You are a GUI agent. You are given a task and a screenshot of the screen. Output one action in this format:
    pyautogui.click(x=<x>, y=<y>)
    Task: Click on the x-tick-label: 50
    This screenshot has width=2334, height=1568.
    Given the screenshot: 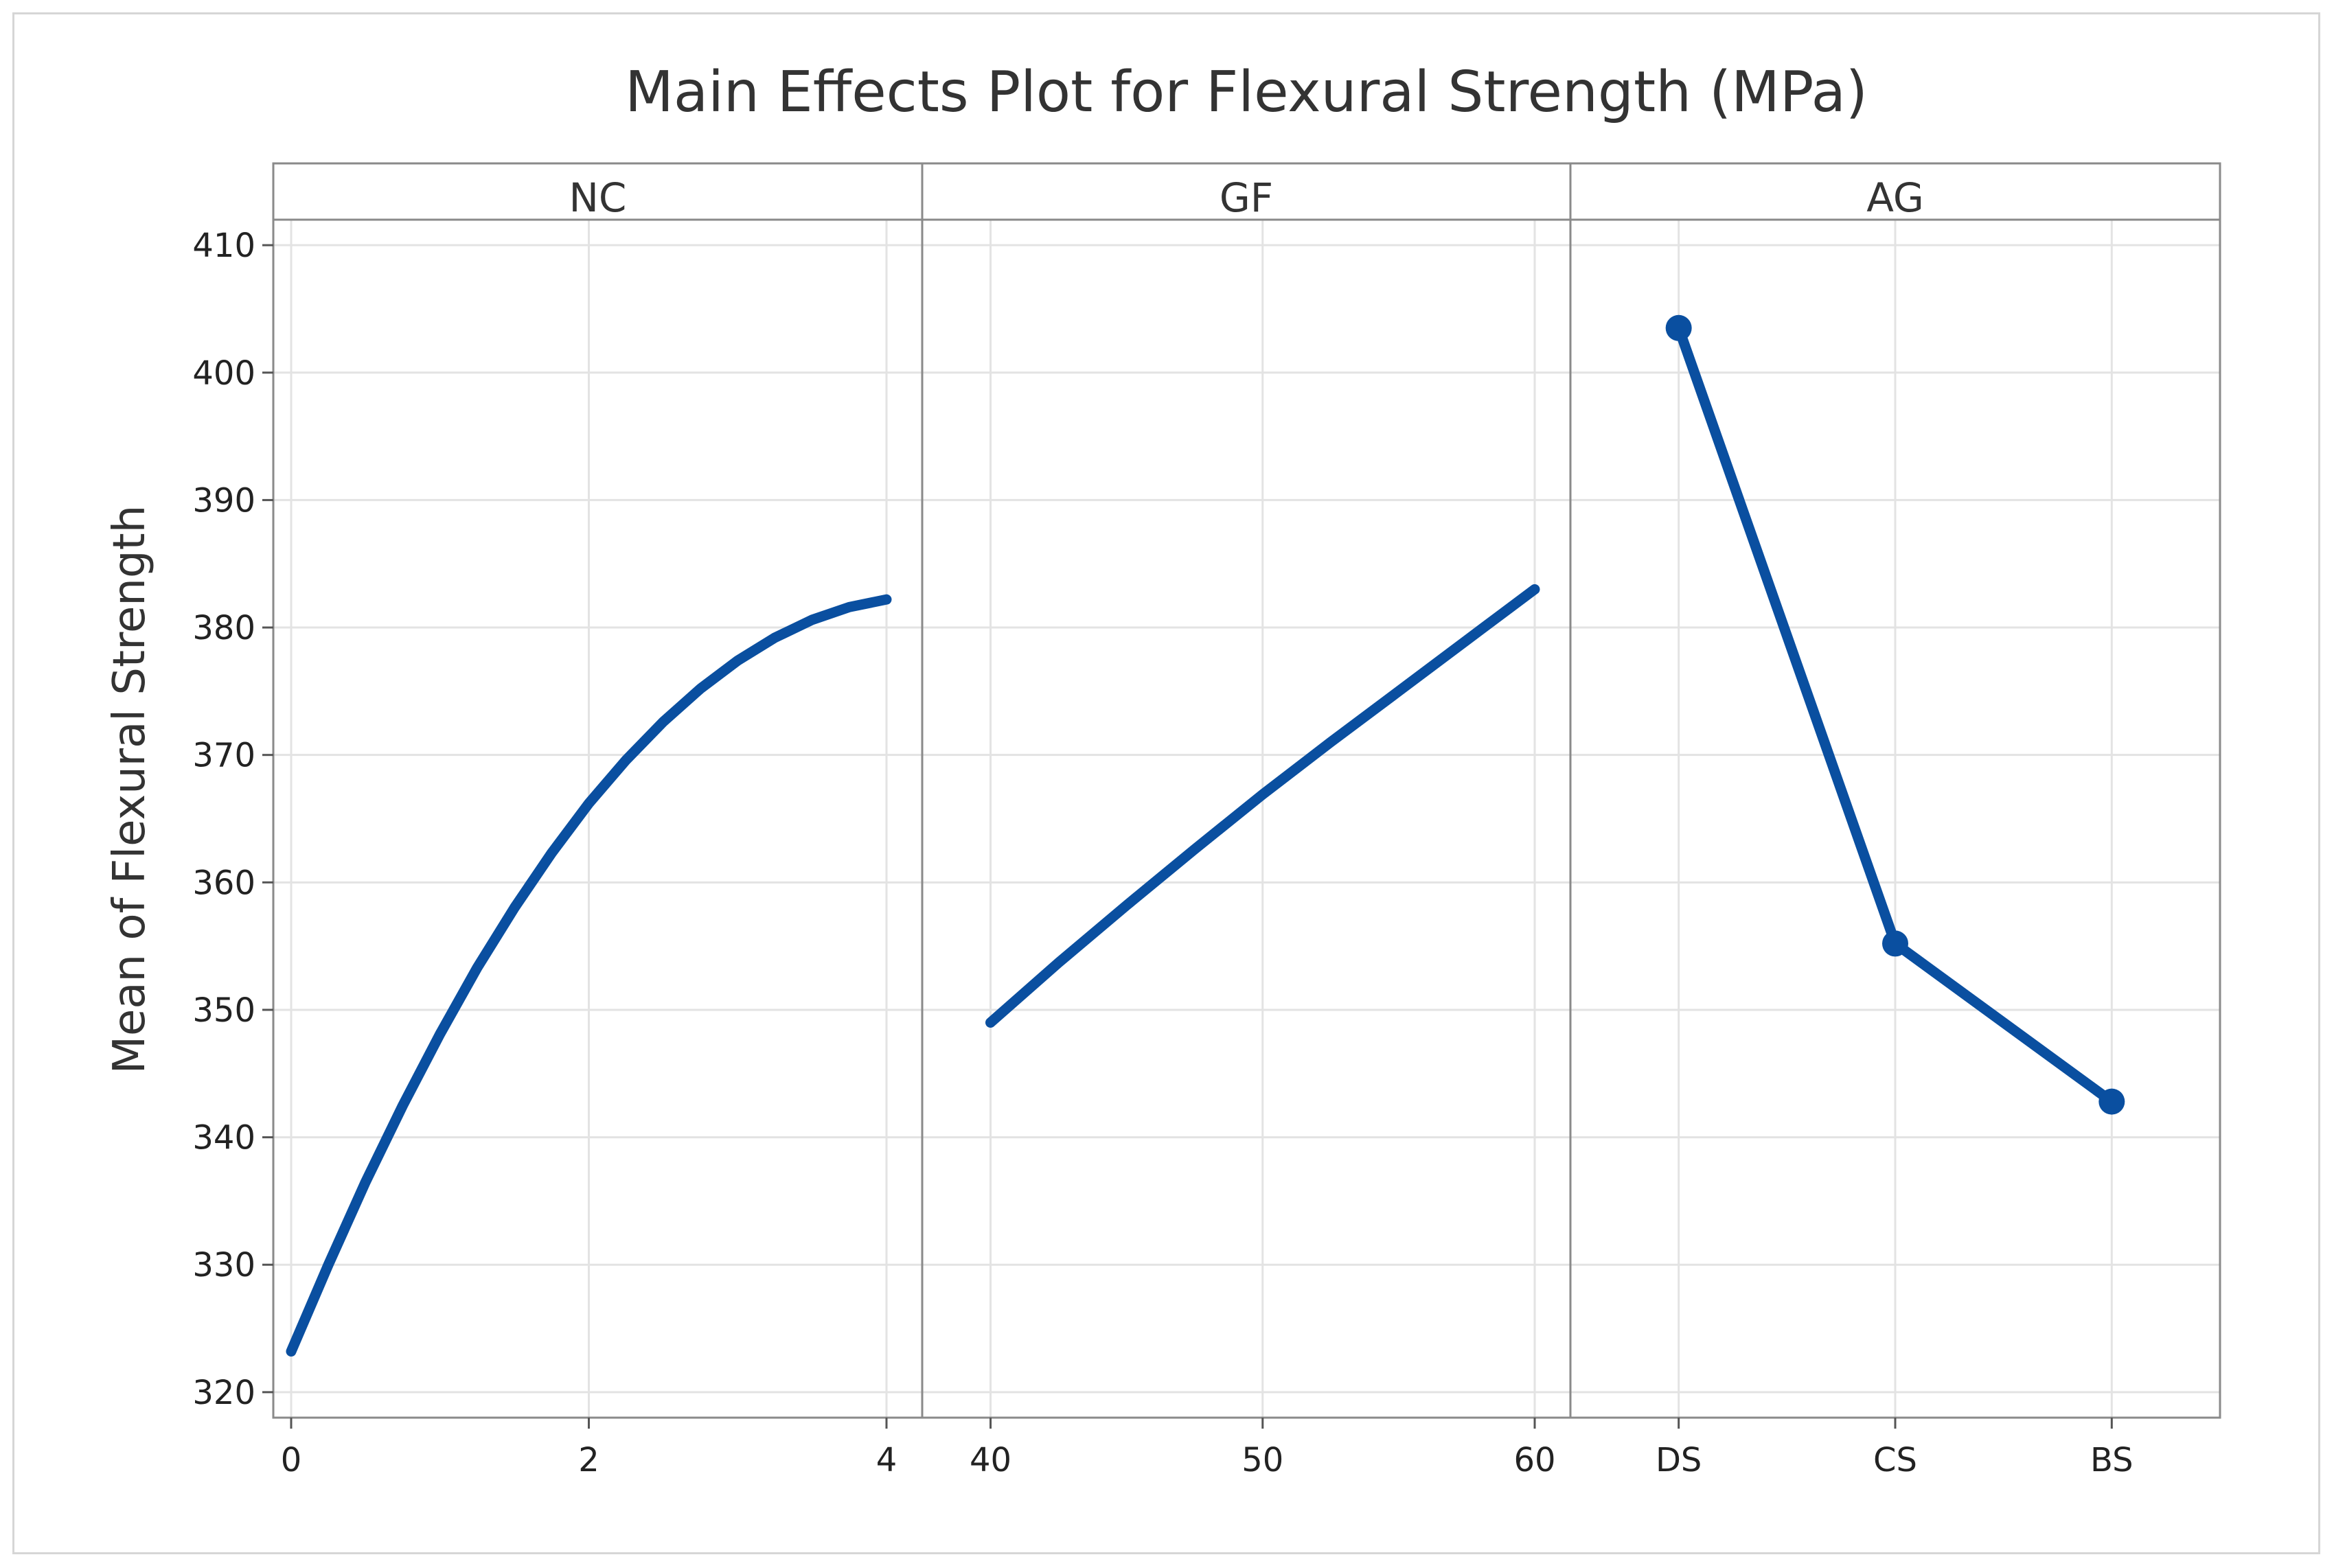 What is the action you would take?
    pyautogui.click(x=1262, y=1460)
    